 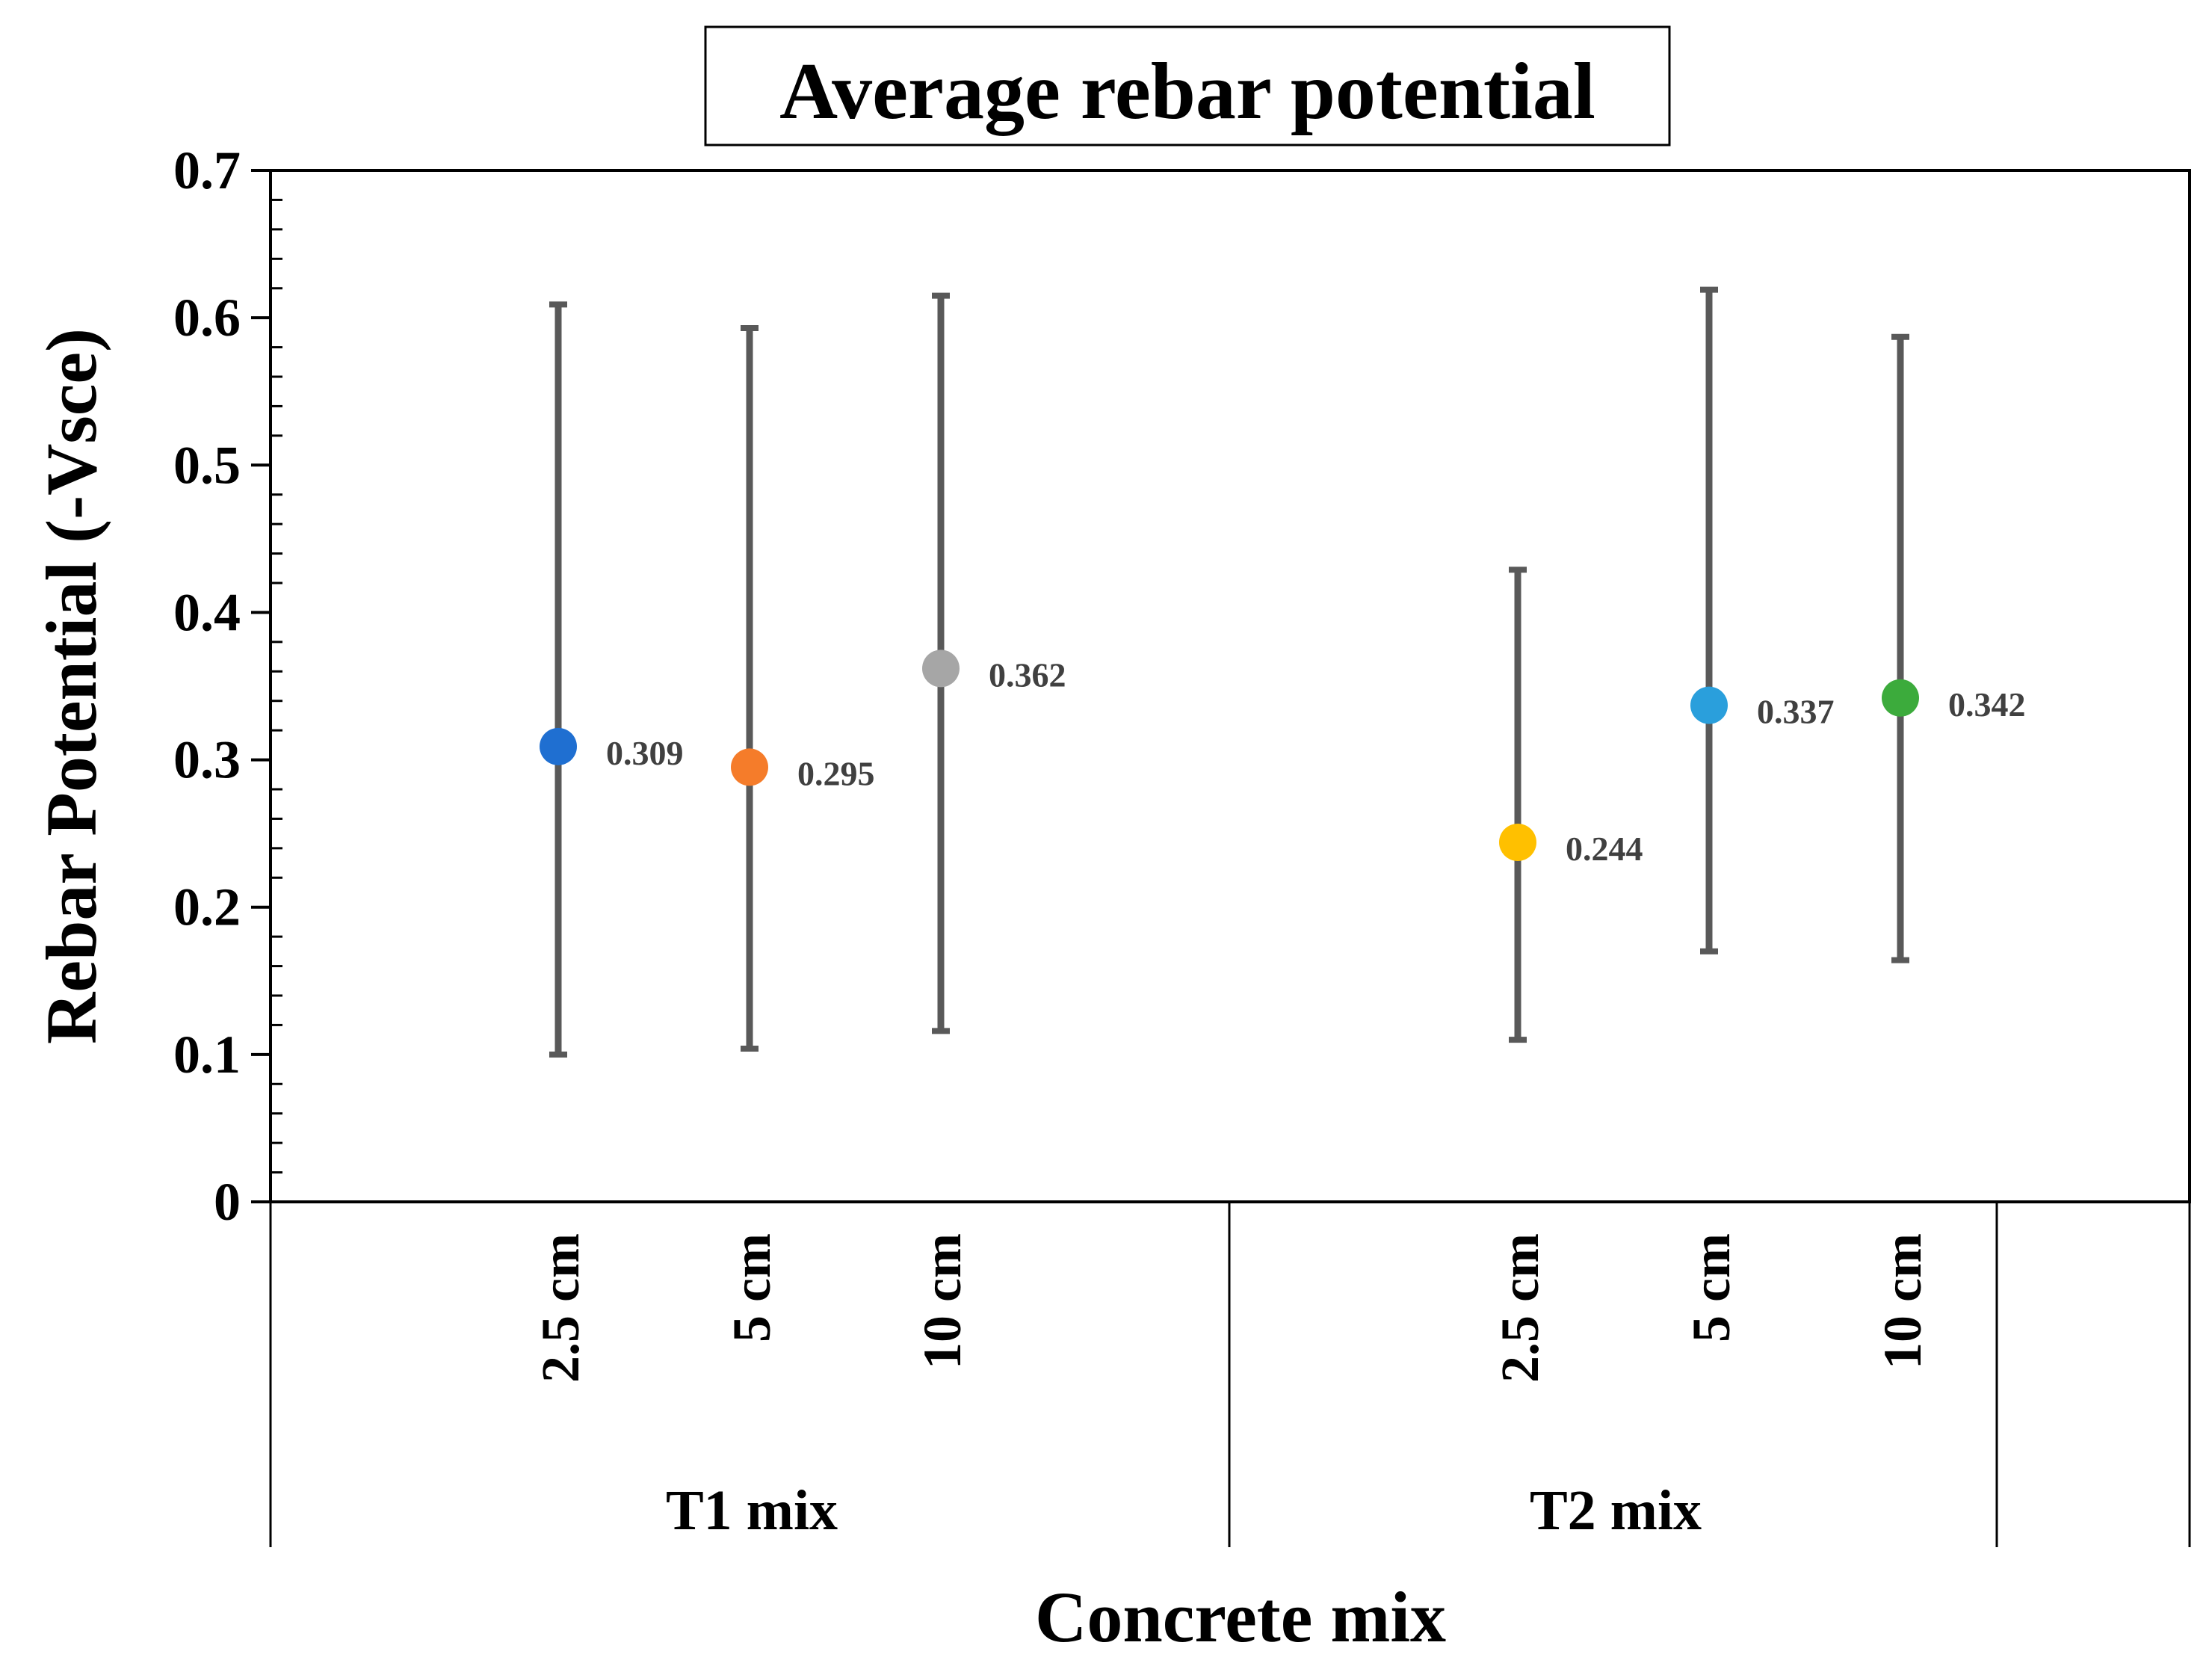 I want to click on data-label: 0.342, so click(x=1987, y=704).